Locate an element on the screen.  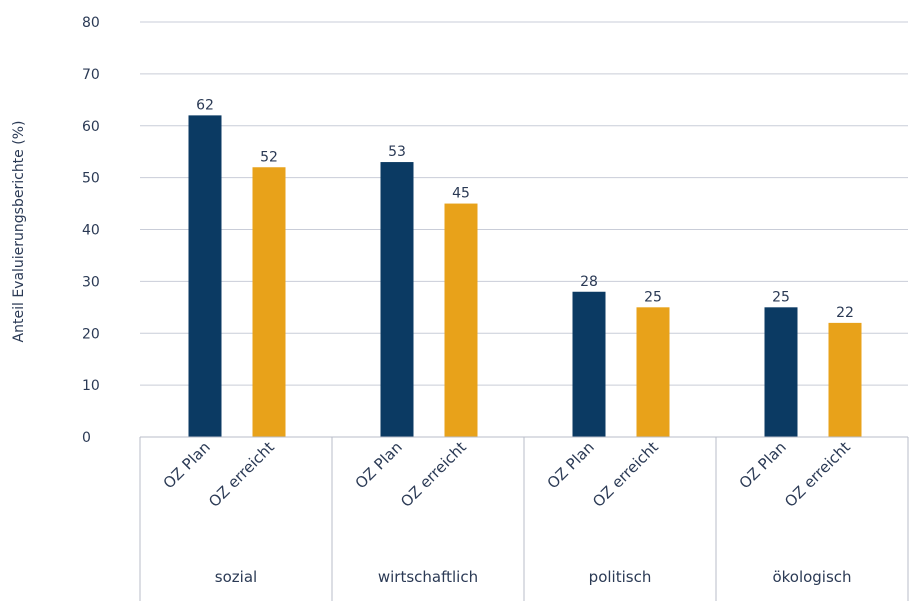
y-tick-label: 40 is located at coordinates (91, 231).